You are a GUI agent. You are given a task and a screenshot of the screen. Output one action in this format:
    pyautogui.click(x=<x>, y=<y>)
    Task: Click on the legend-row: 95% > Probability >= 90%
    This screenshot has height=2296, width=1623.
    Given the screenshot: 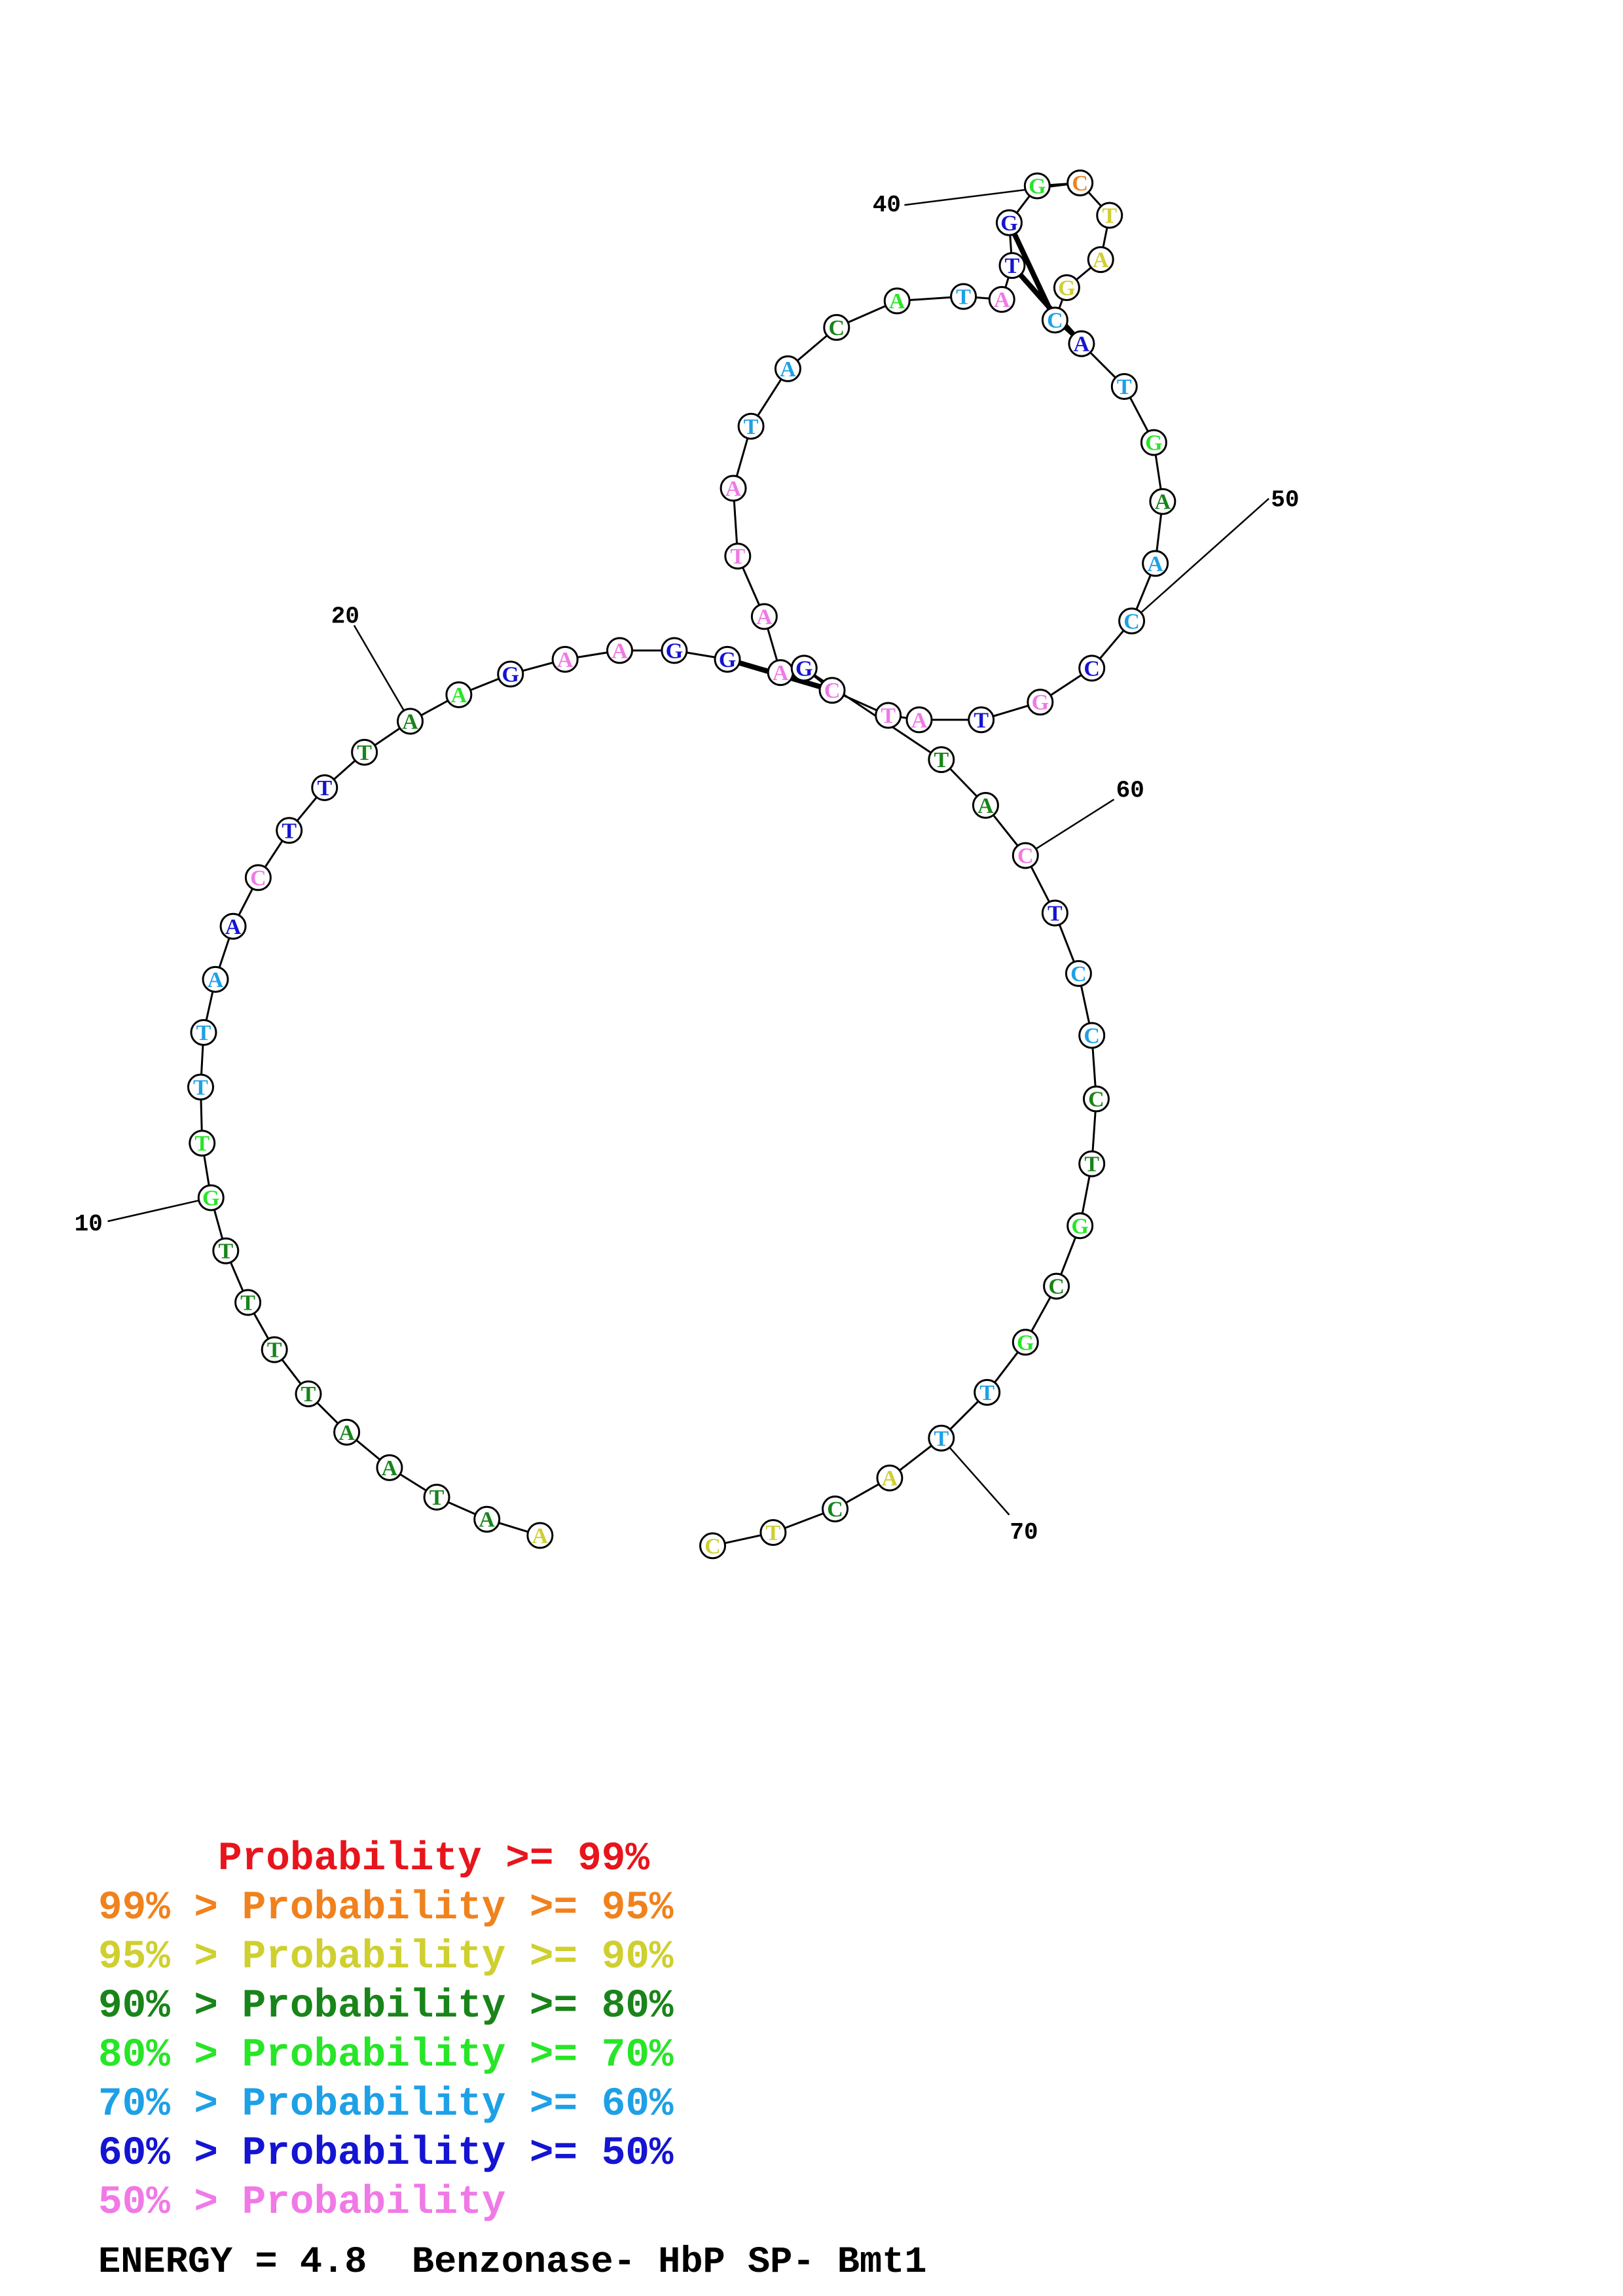 What is the action you would take?
    pyautogui.click(x=386, y=1957)
    